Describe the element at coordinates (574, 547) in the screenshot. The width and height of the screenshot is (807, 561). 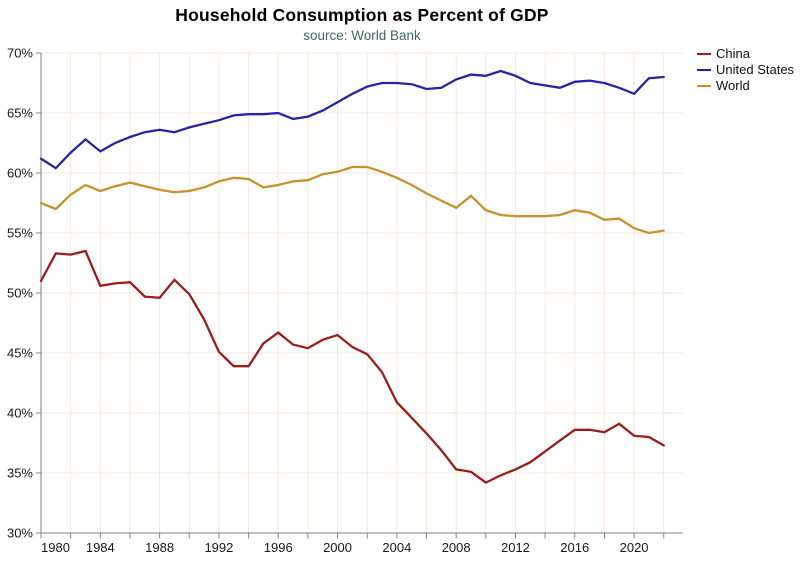
I see `x-tick-label: 2016` at that location.